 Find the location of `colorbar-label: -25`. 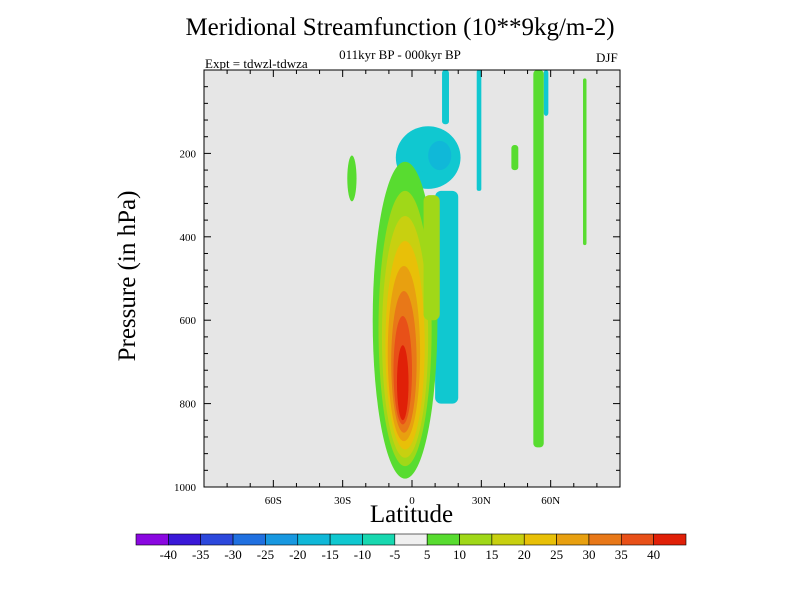

colorbar-label: -25 is located at coordinates (265, 554).